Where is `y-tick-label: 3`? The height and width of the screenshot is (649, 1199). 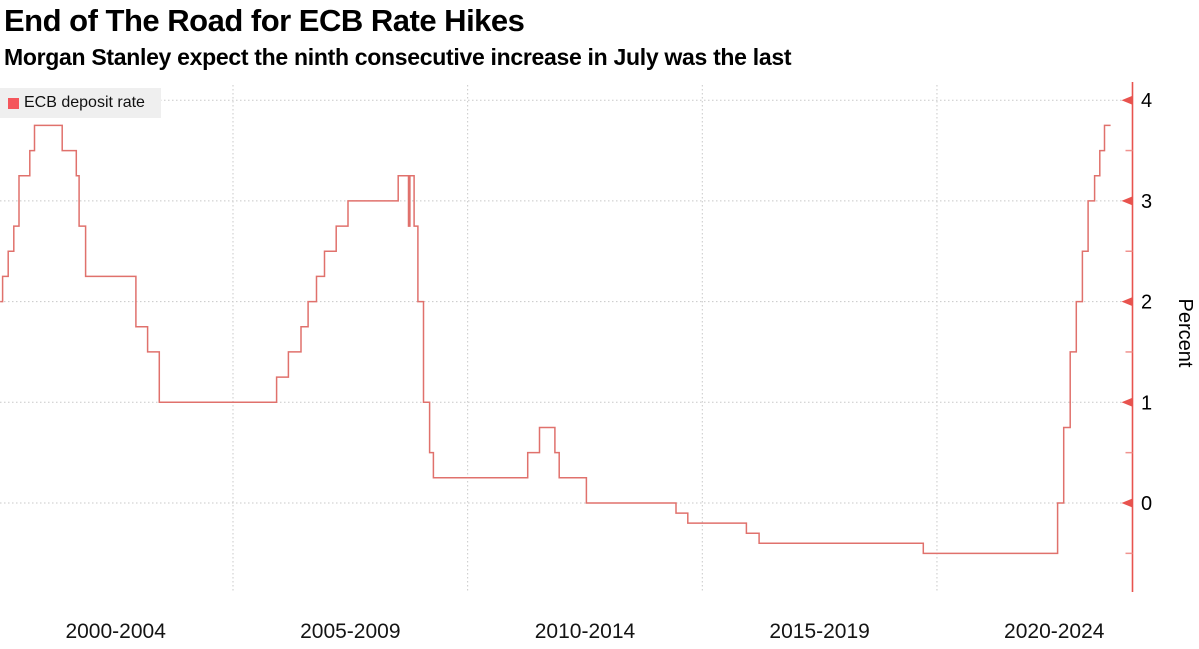
y-tick-label: 3 is located at coordinates (1146, 202).